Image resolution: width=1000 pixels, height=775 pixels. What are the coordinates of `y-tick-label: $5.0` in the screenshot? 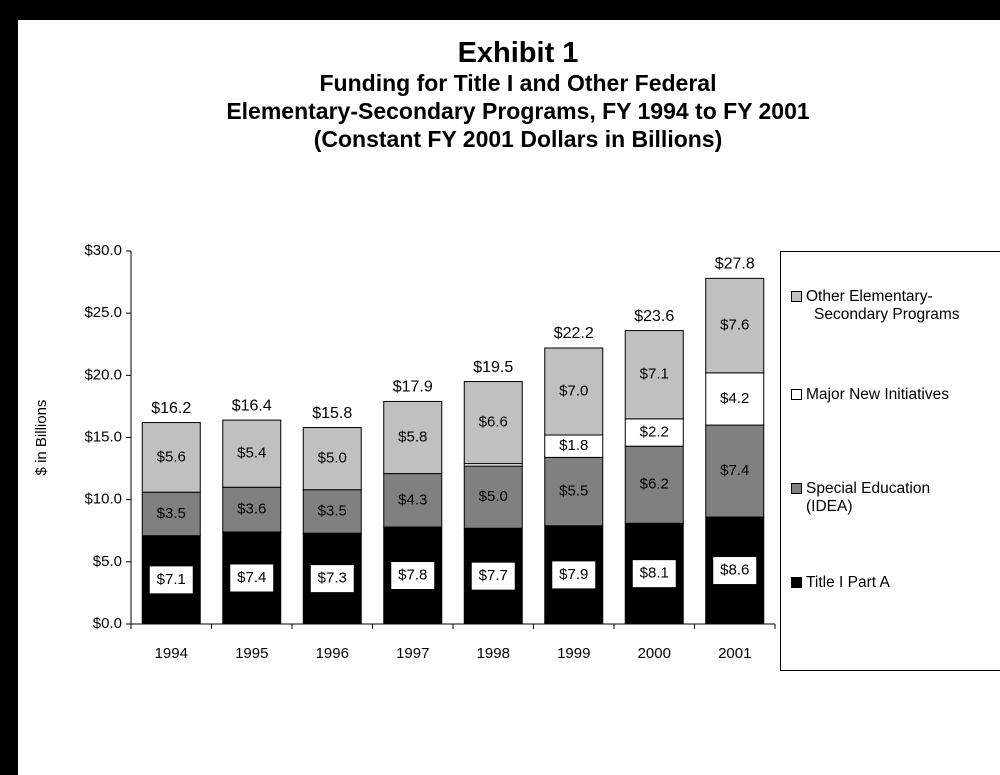 It's located at (107, 561).